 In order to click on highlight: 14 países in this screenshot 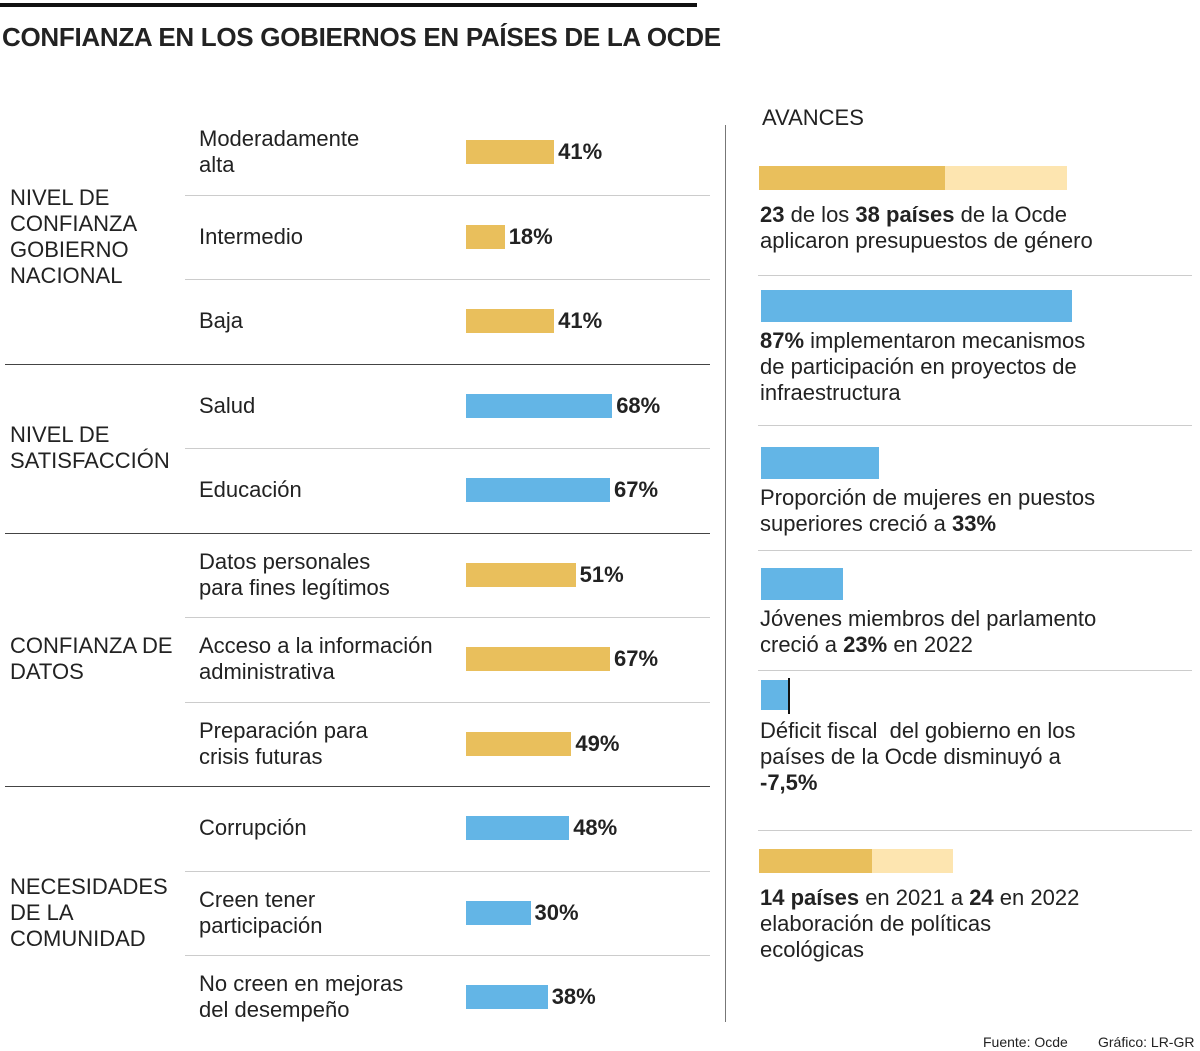, I will do `click(810, 897)`.